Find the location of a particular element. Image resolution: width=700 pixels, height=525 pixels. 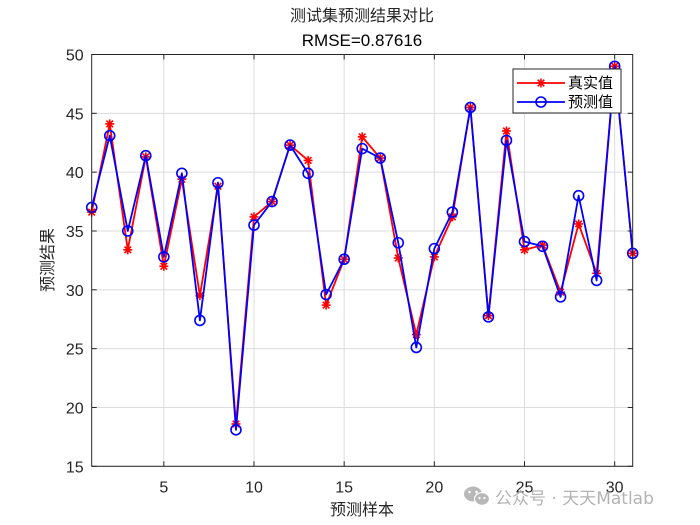

y-tick-label: 20 is located at coordinates (75, 408).